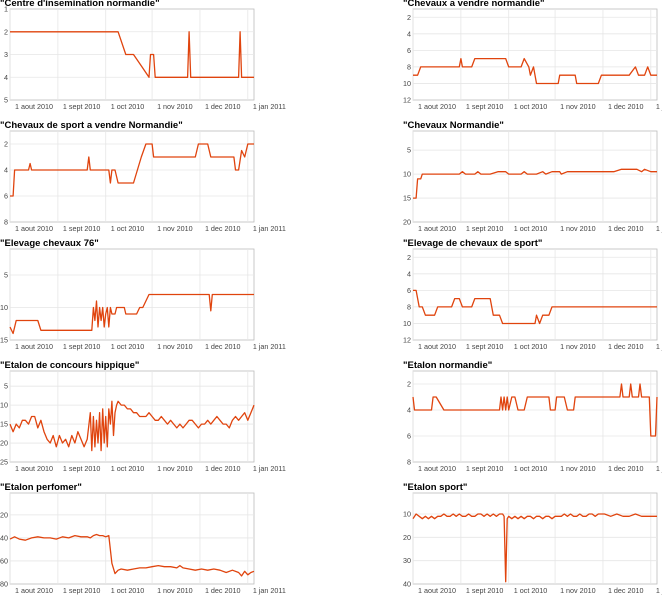  What do you see at coordinates (435, 487) in the screenshot?
I see `chart-title: "Etalon sport"` at bounding box center [435, 487].